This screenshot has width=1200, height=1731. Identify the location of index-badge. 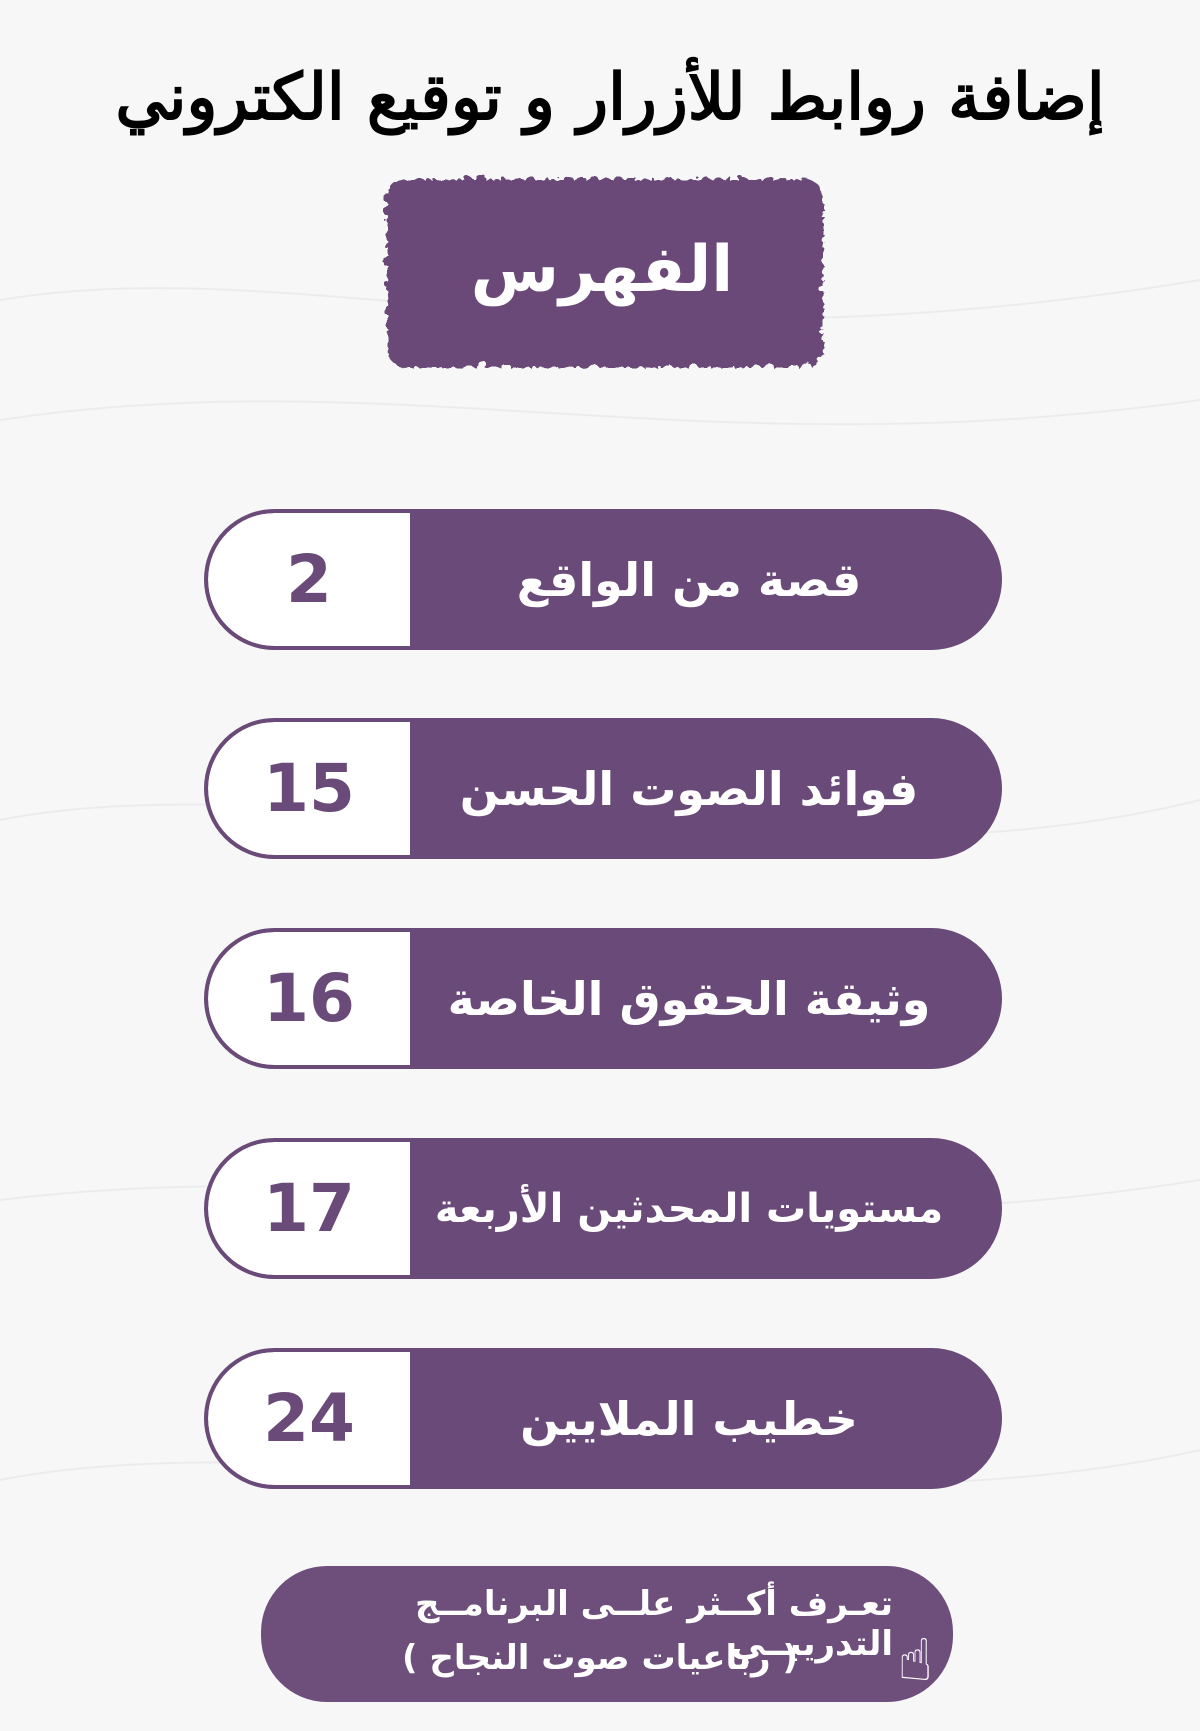
(602, 270).